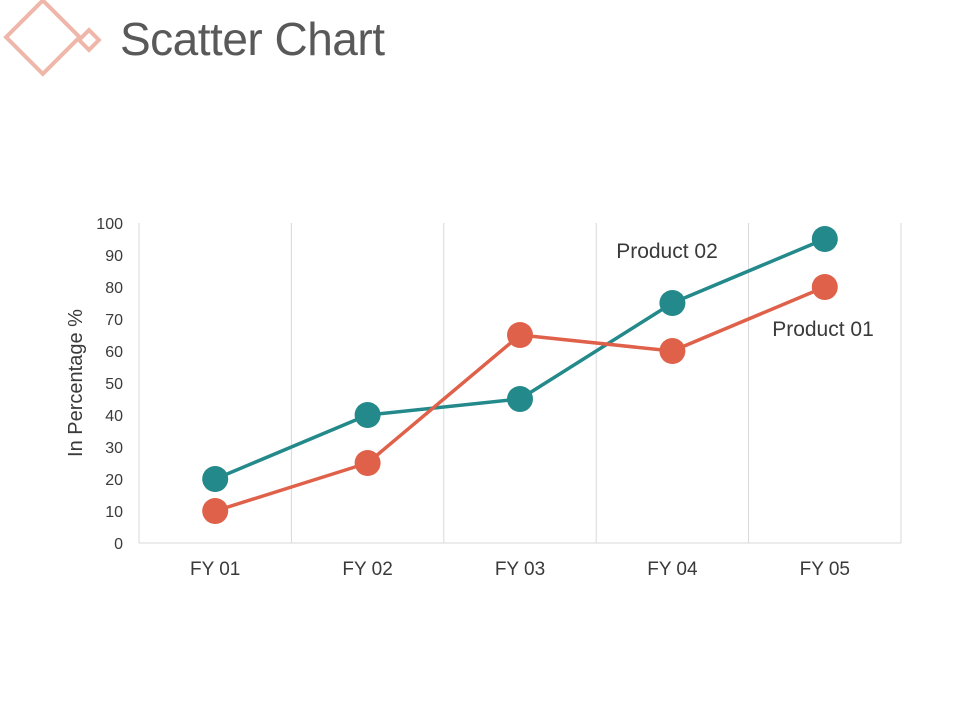 This screenshot has width=960, height=720. Describe the element at coordinates (109, 224) in the screenshot. I see `y-tick-label: 100` at that location.